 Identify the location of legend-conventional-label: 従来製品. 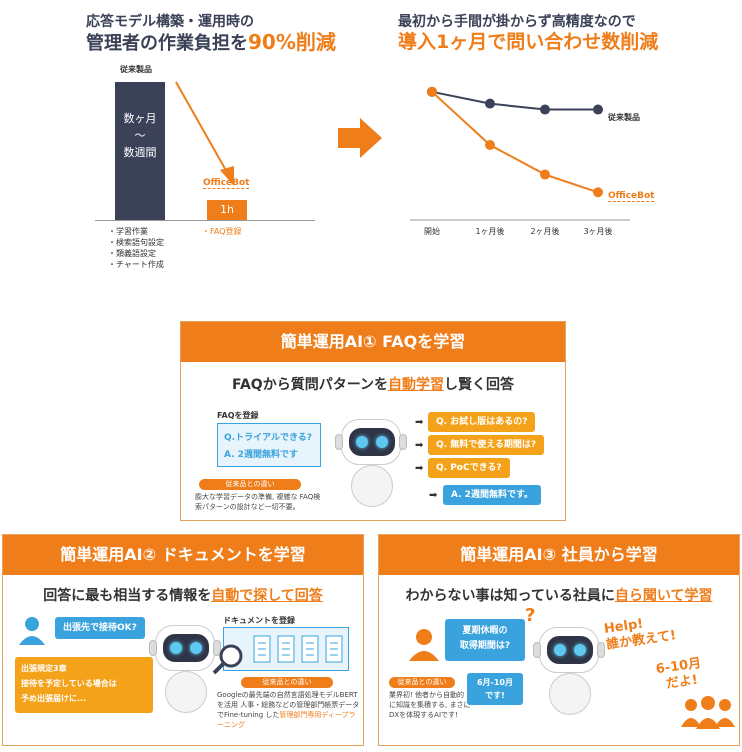
(136, 69).